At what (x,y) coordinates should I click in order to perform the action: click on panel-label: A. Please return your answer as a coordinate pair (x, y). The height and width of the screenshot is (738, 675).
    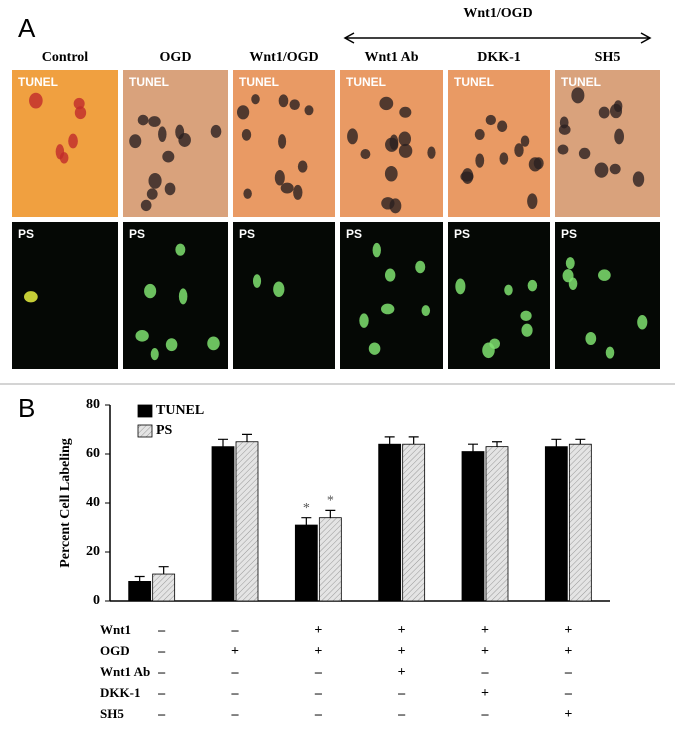
    Looking at the image, I should click on (27, 28).